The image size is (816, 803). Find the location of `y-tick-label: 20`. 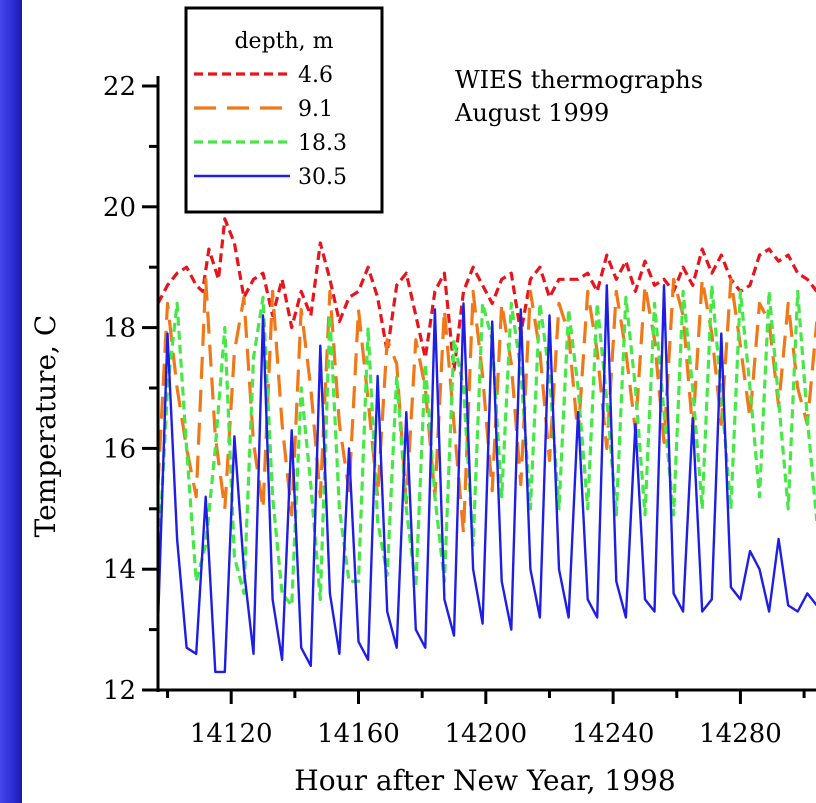

y-tick-label: 20 is located at coordinates (119, 208).